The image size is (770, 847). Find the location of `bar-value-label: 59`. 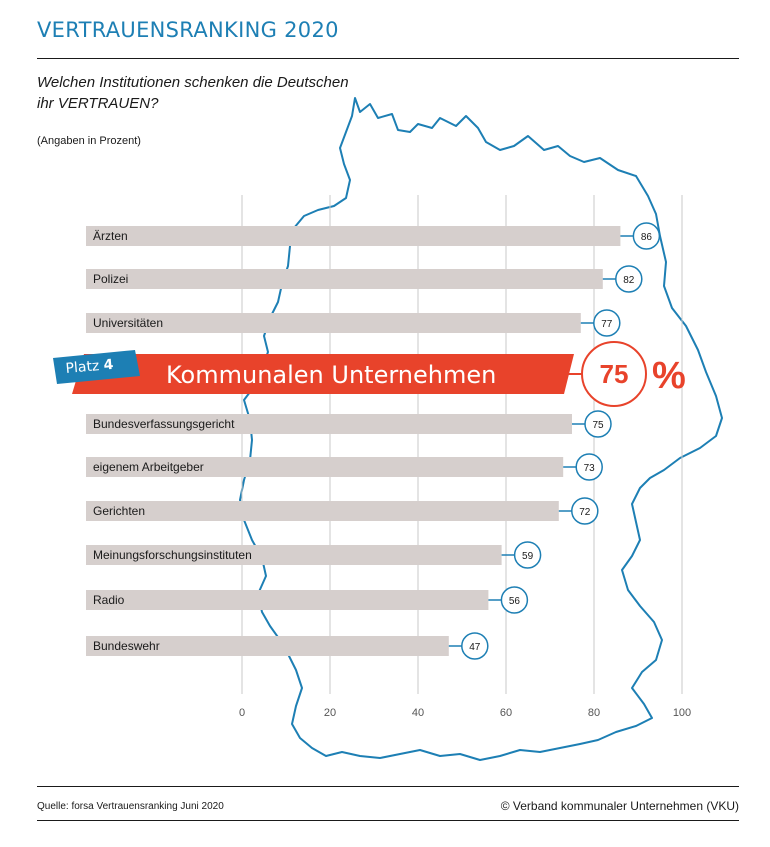

bar-value-label: 59 is located at coordinates (528, 556).